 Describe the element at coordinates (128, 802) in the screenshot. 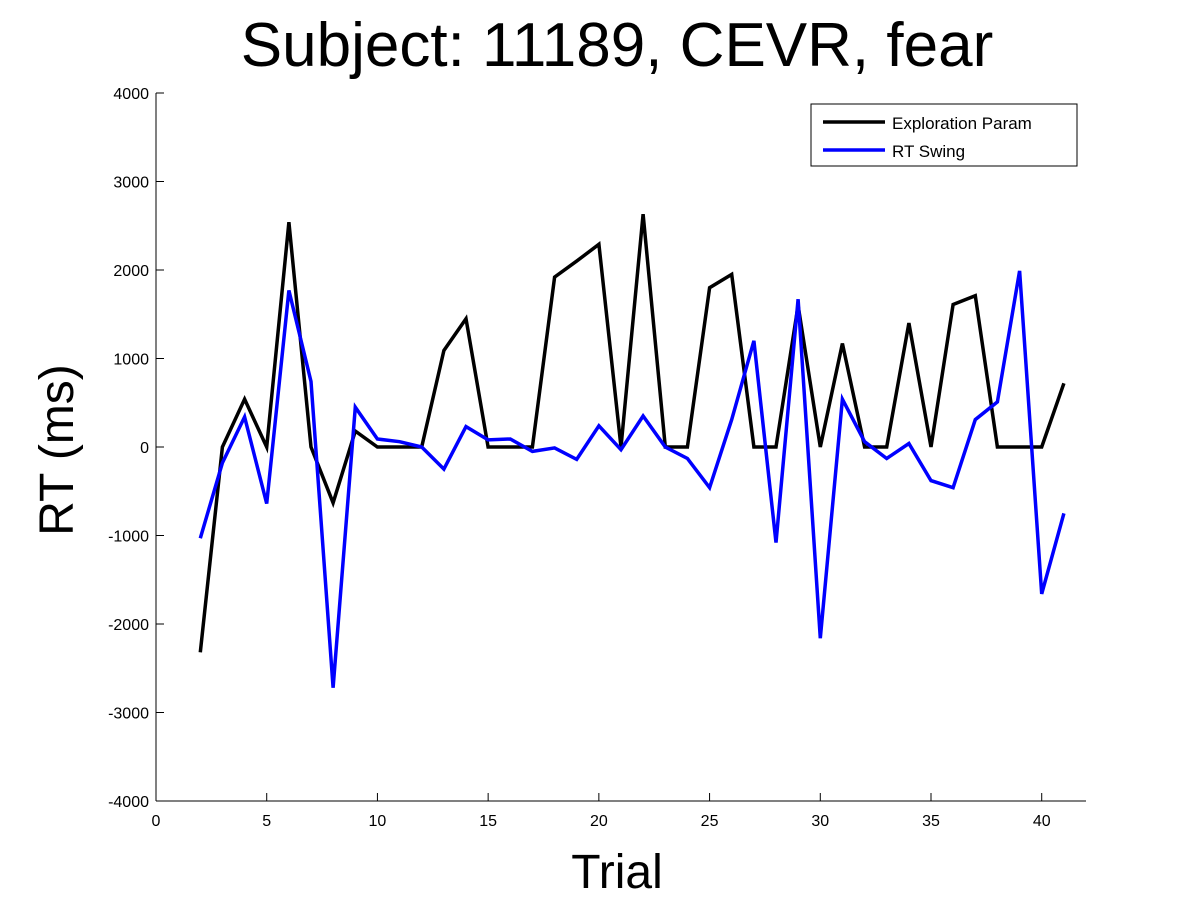

I see `y-tick-label: -4000` at that location.